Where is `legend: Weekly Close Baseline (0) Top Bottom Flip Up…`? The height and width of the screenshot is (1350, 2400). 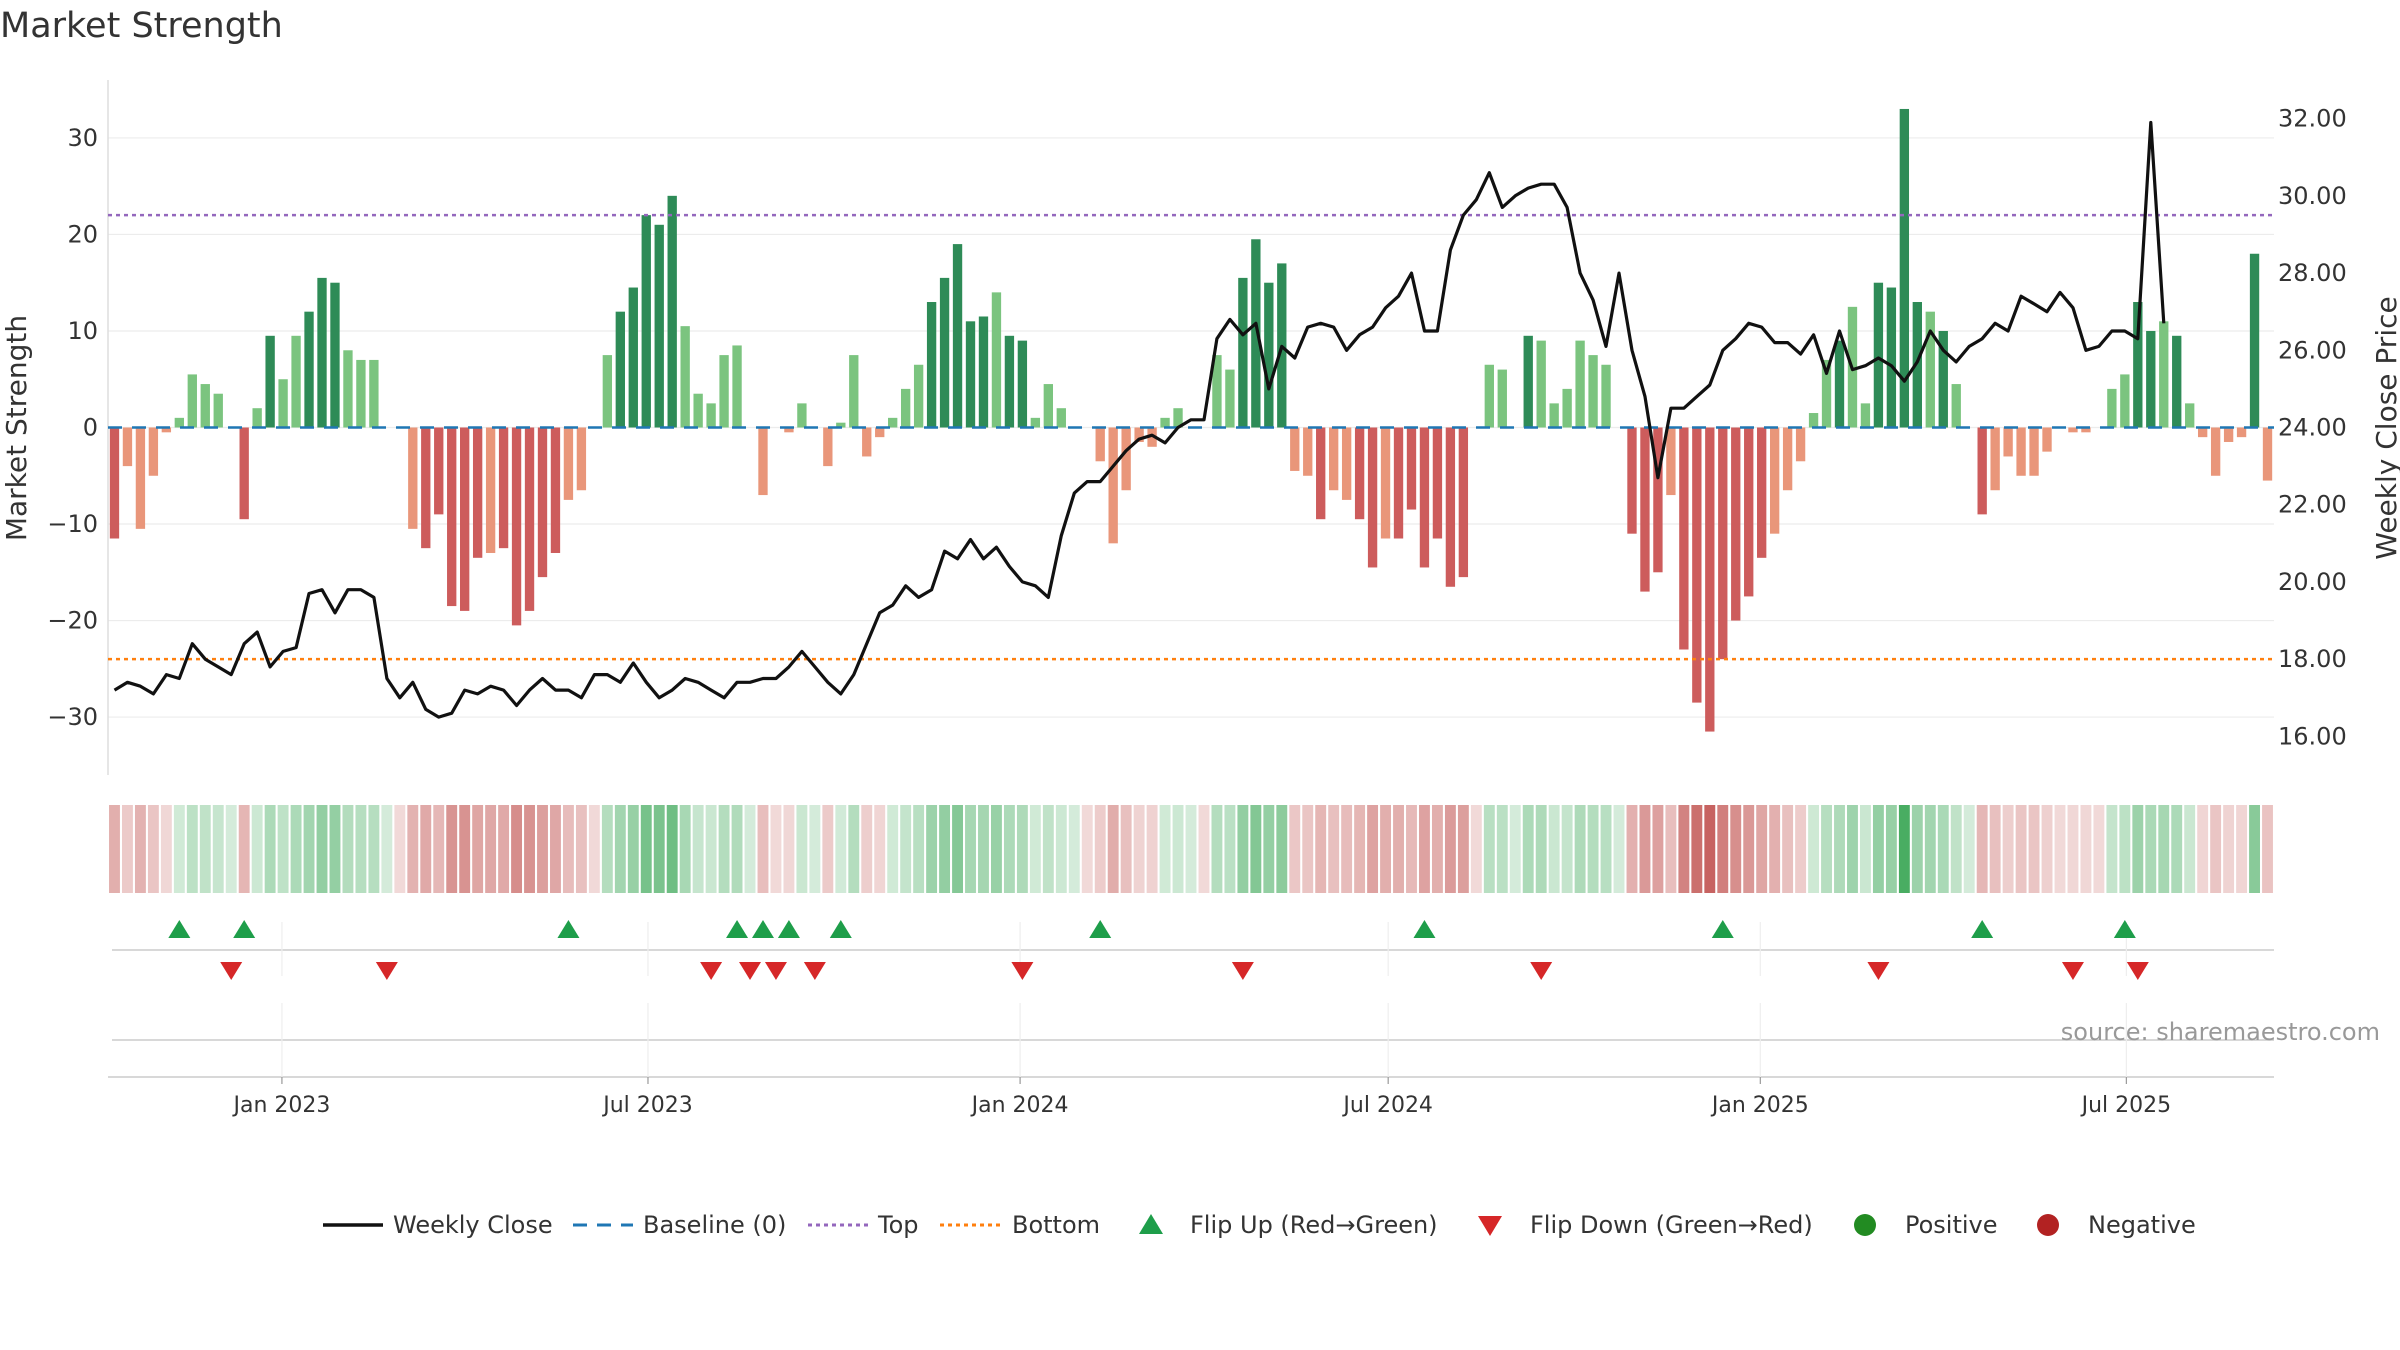 legend: Weekly Close Baseline (0) Top Bottom Flip Up… is located at coordinates (1259, 1225).